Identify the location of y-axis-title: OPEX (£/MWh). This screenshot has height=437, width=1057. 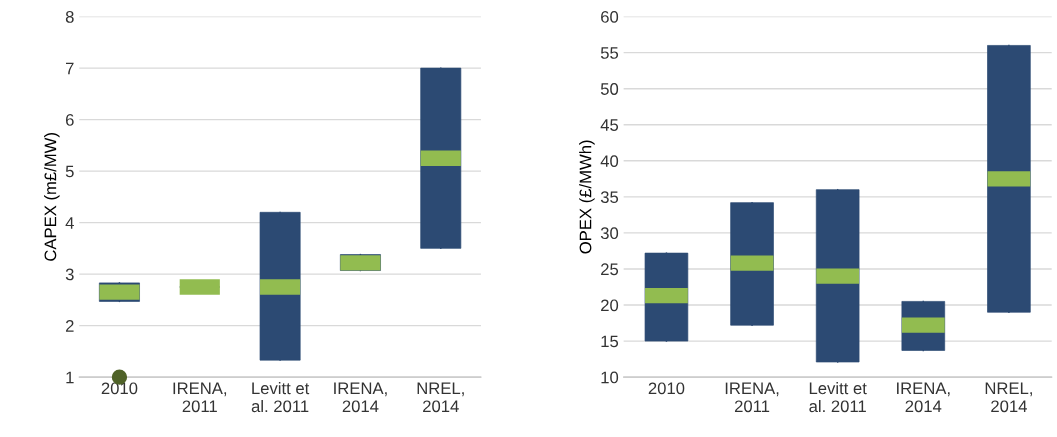
(587, 197).